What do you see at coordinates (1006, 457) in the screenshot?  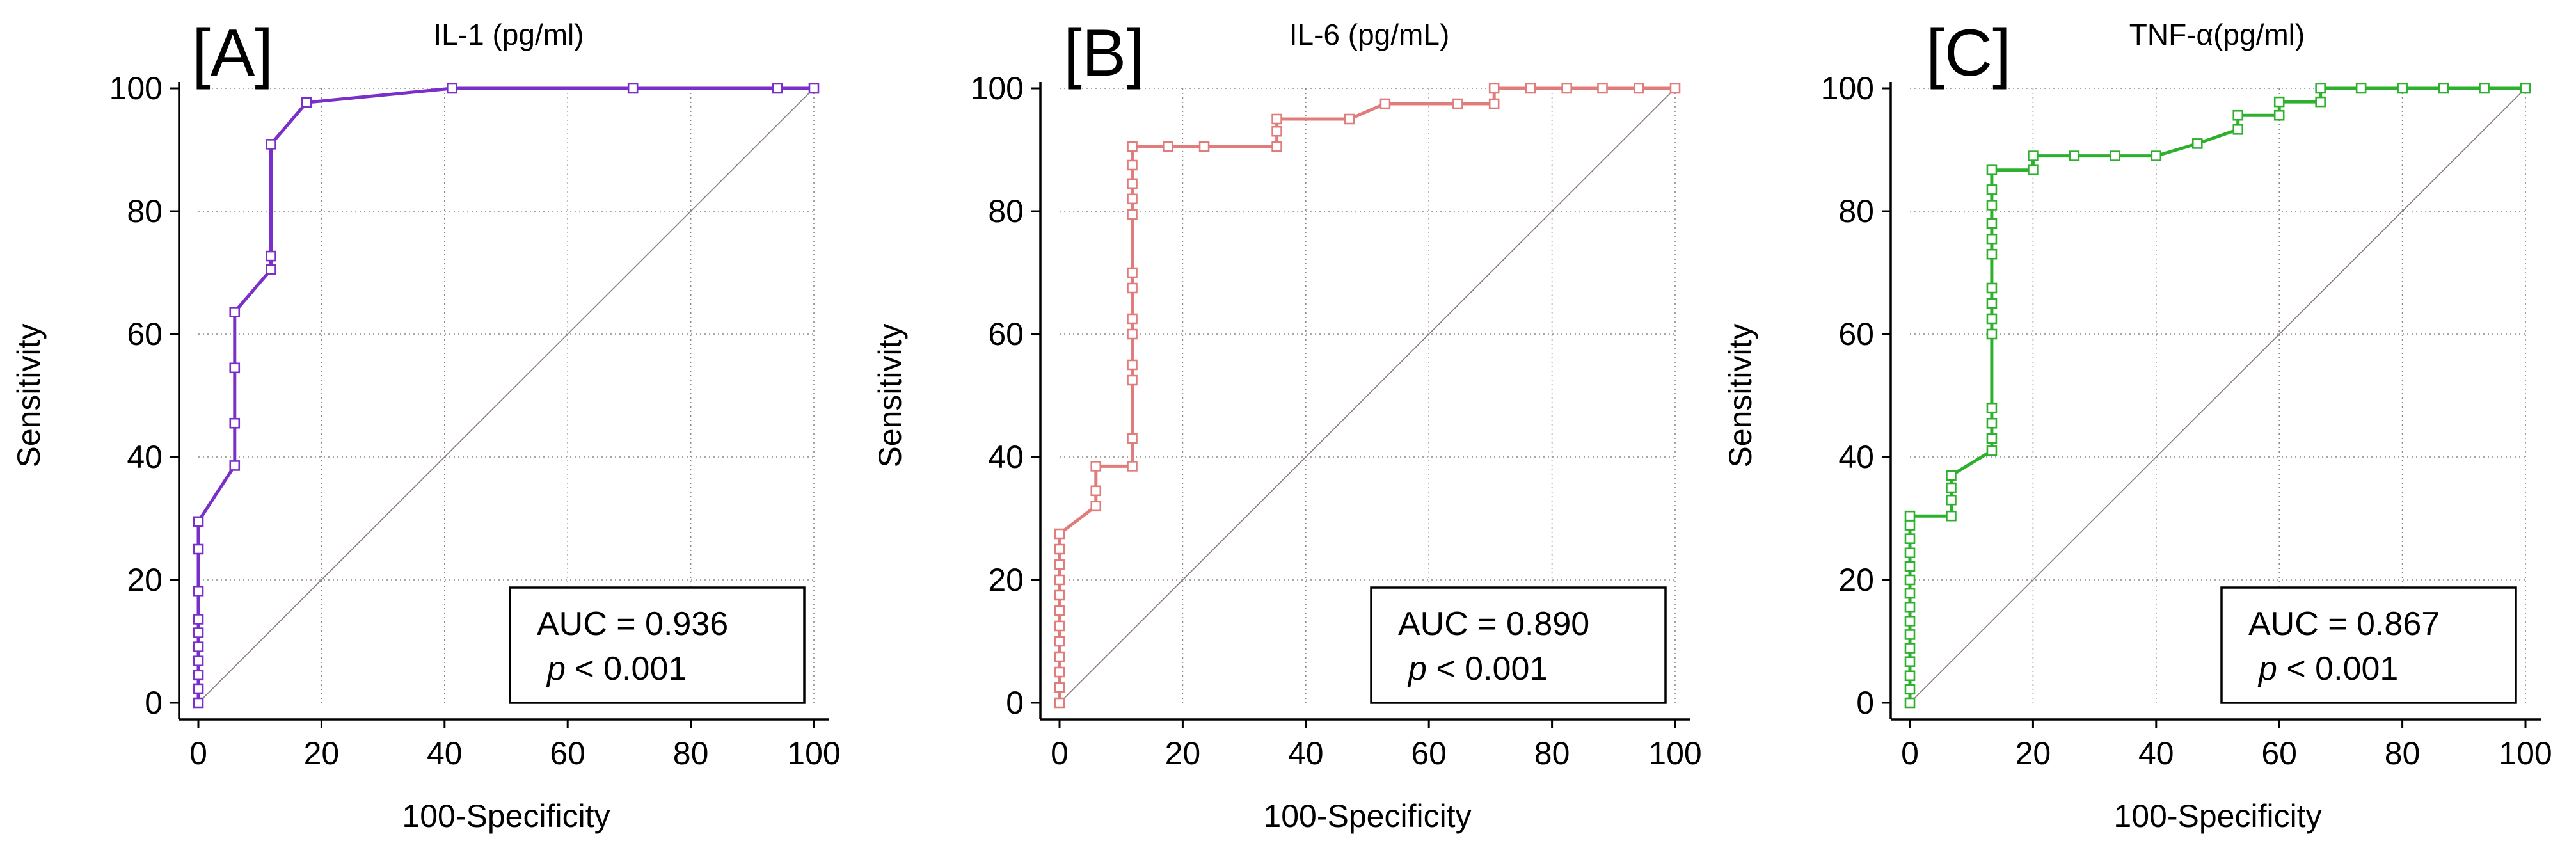 I see `y-tick-label: 40` at bounding box center [1006, 457].